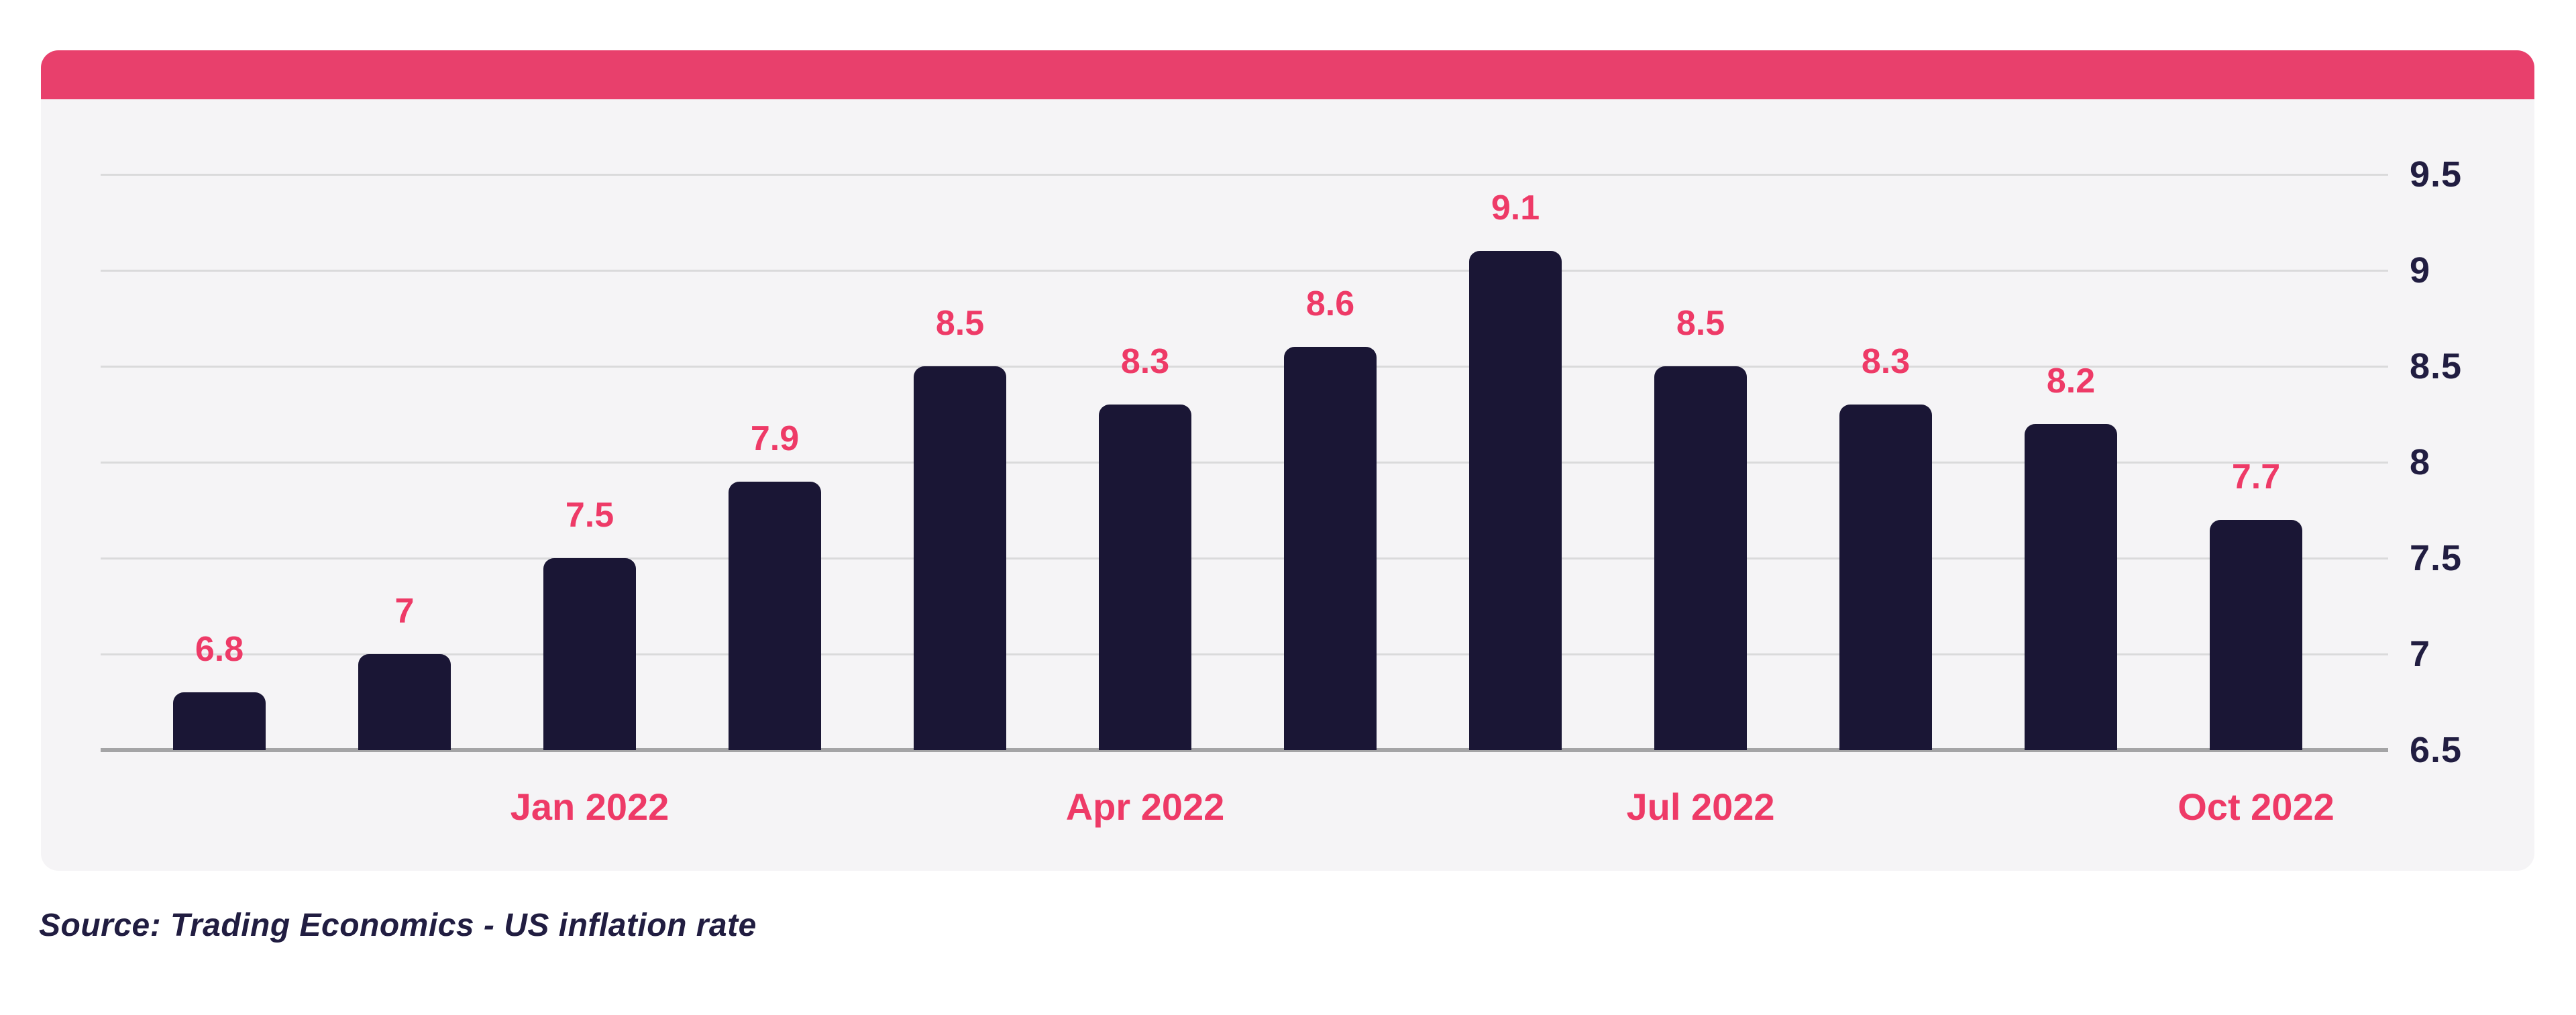 This screenshot has width=2576, height=1015. I want to click on y-axis-tick-label: 8.5, so click(2436, 366).